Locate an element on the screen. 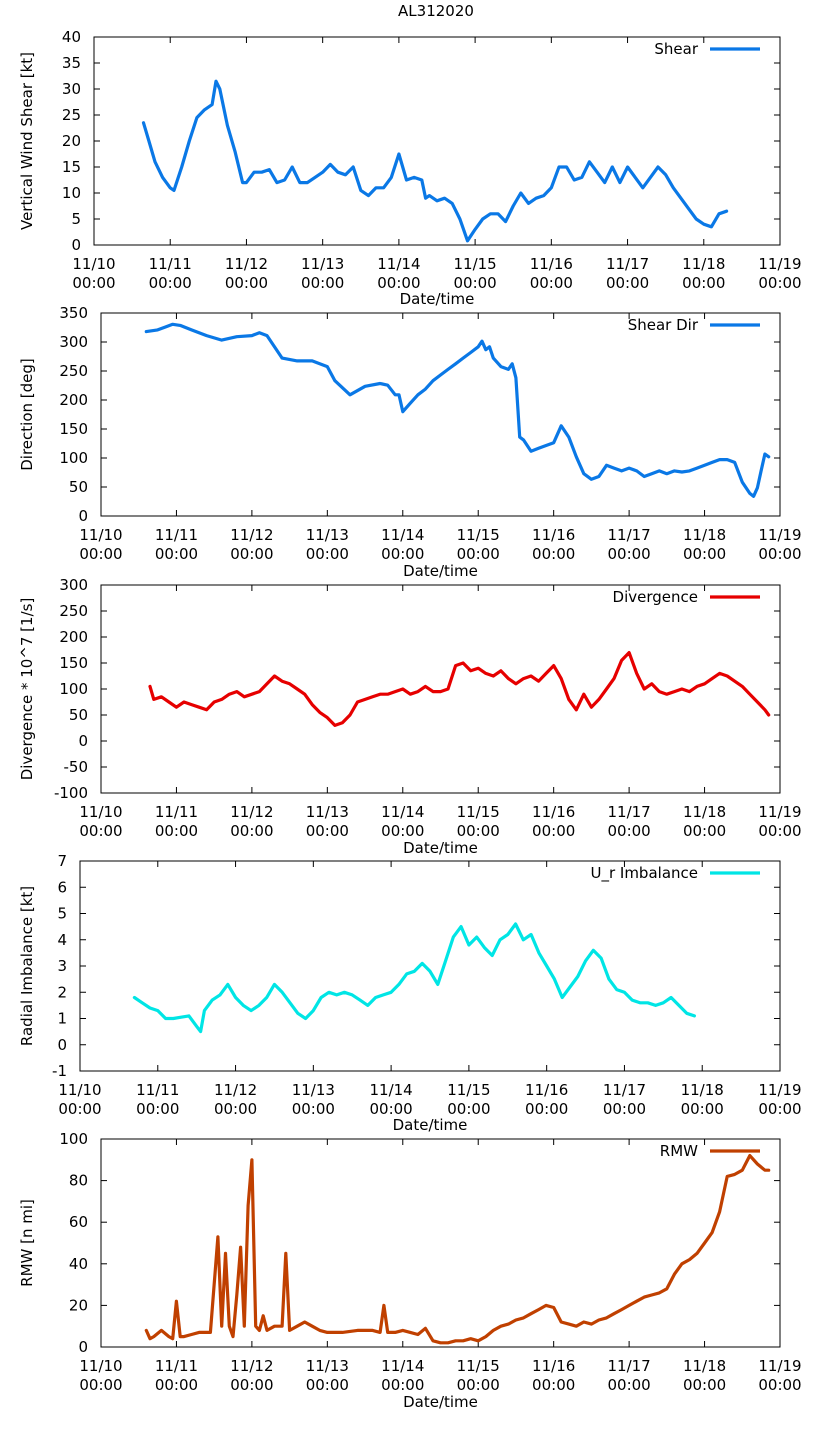  y-axis-label: RMW [n mi] is located at coordinates (27, 1243).